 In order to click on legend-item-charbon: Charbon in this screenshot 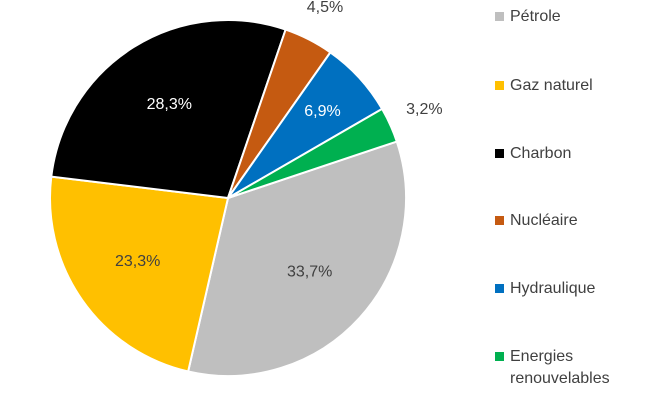, I will do `click(533, 154)`.